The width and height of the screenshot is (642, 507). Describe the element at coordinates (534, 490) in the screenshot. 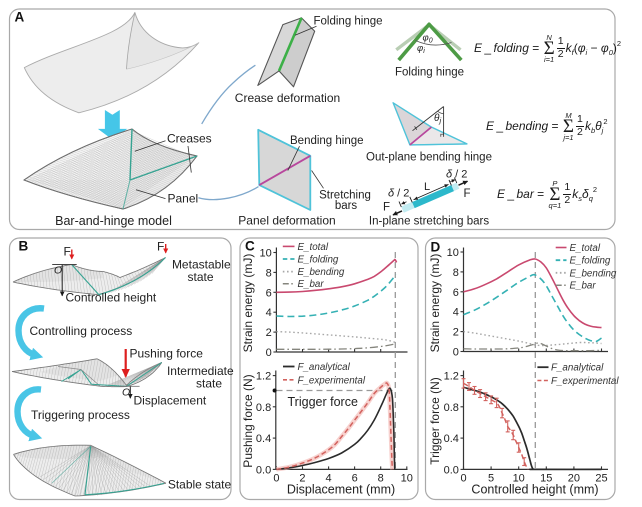

I see `svg-text: Controlled height (mm)` at that location.